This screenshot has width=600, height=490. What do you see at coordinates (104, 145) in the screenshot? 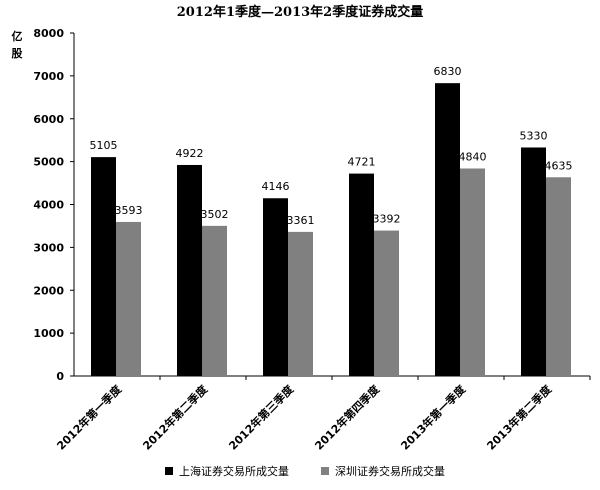
I see `data-label: 5105` at bounding box center [104, 145].